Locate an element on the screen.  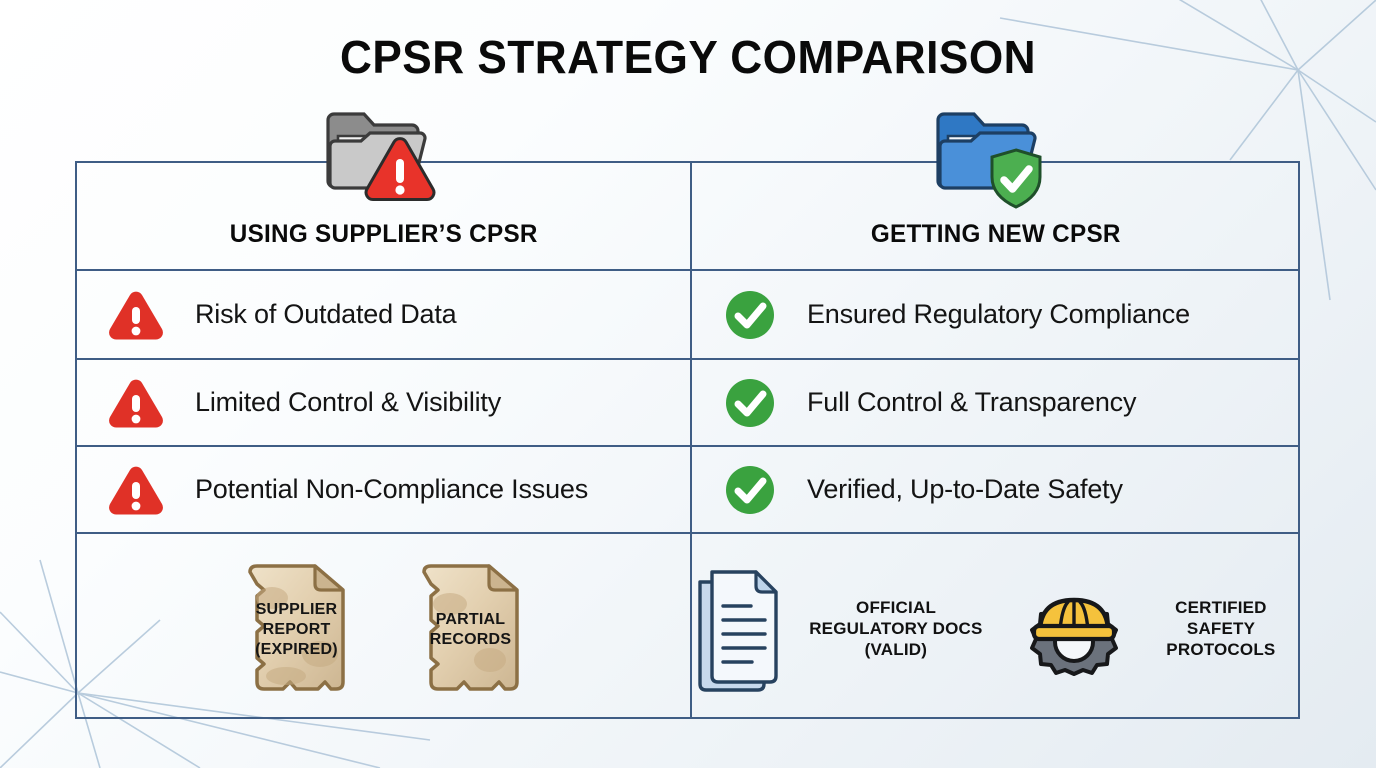
table-row: Risk of Outdated Data is located at coordinates (383, 314).